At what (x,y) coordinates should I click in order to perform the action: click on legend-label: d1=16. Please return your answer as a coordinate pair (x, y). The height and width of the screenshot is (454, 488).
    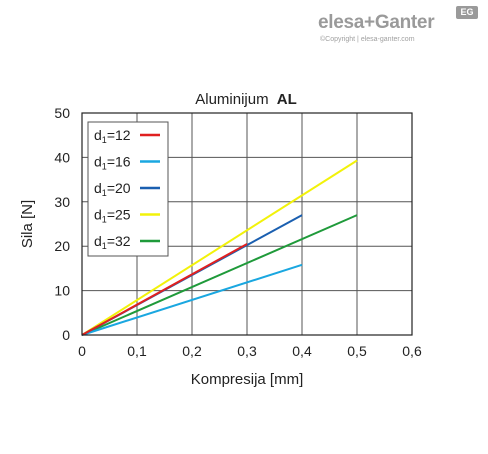
    Looking at the image, I should click on (112, 163).